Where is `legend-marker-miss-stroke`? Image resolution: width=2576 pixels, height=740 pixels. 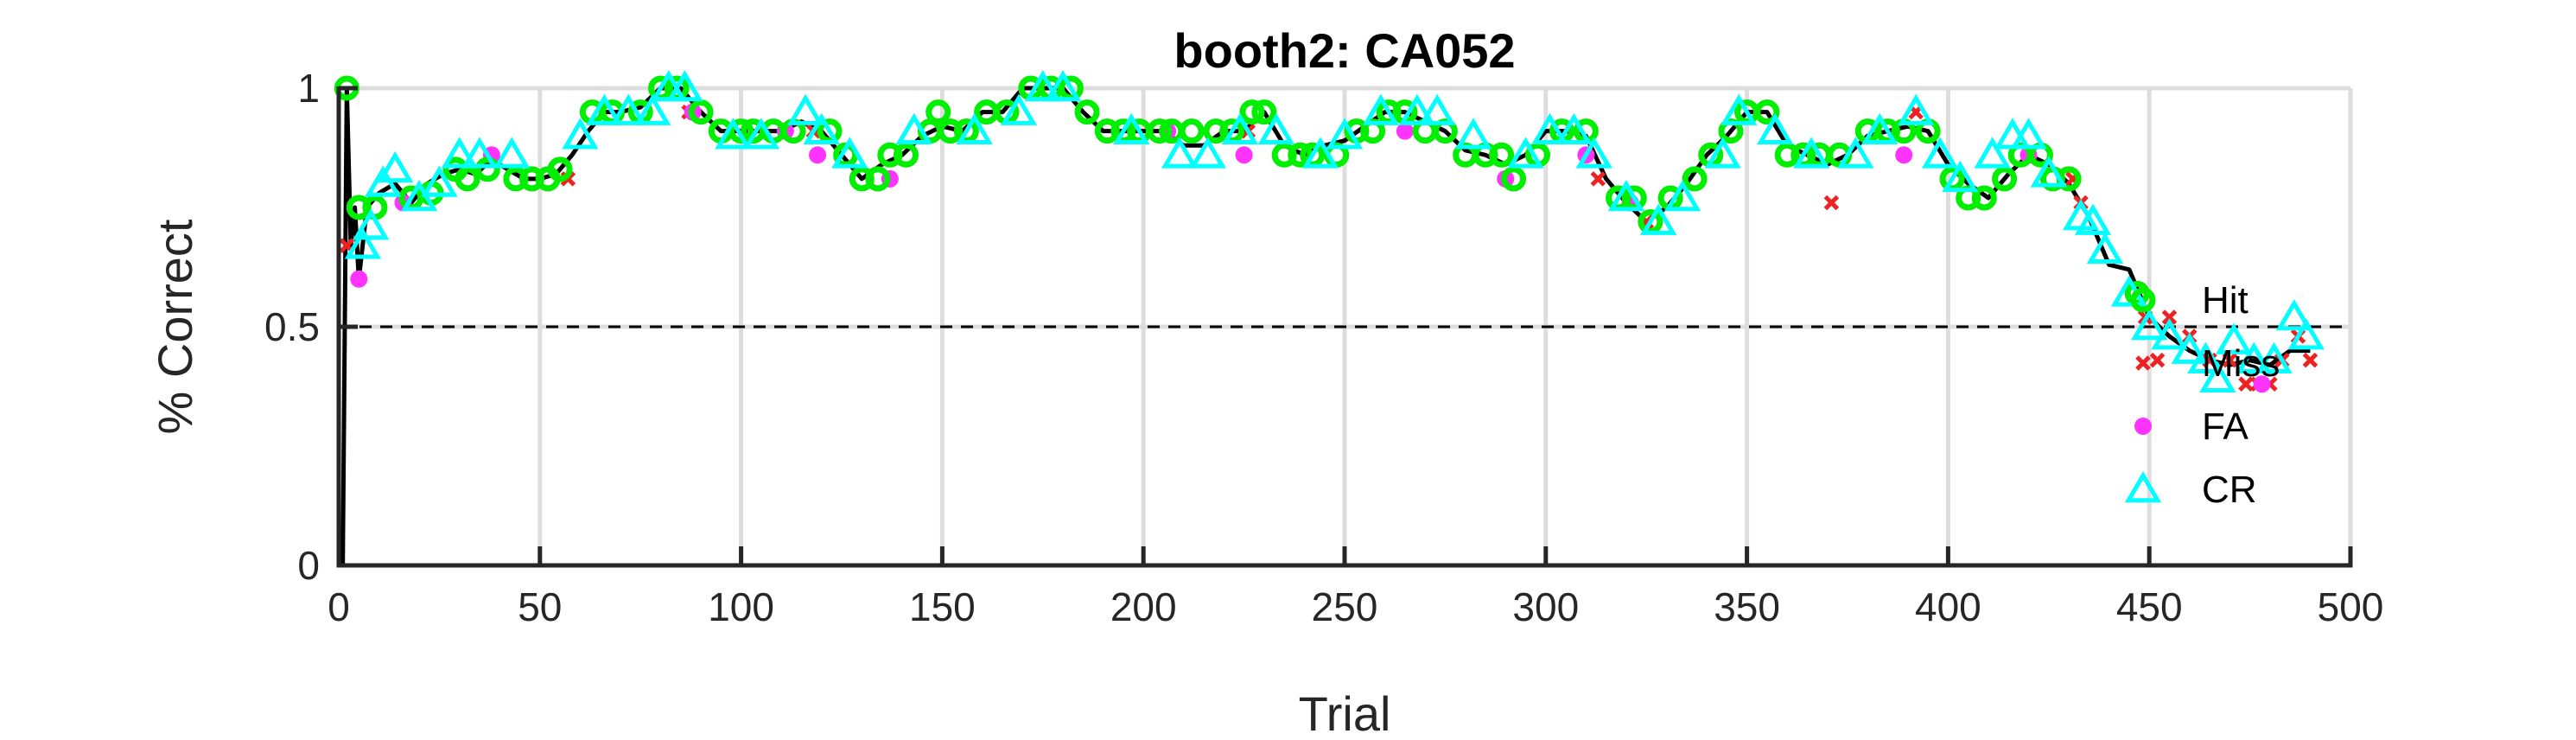 legend-marker-miss-stroke is located at coordinates (2143, 363).